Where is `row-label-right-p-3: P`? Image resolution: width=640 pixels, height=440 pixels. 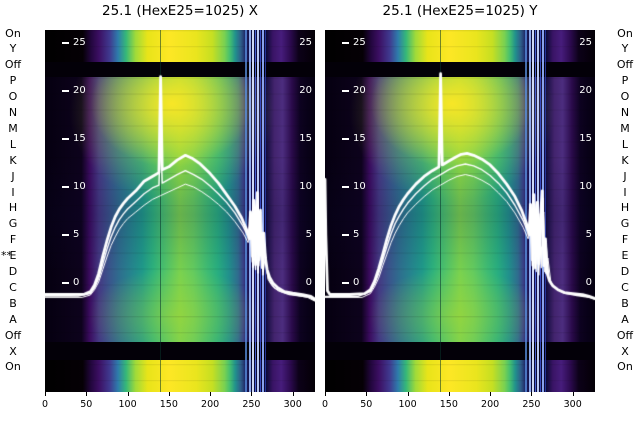 row-label-right-p-3: P is located at coordinates (625, 81).